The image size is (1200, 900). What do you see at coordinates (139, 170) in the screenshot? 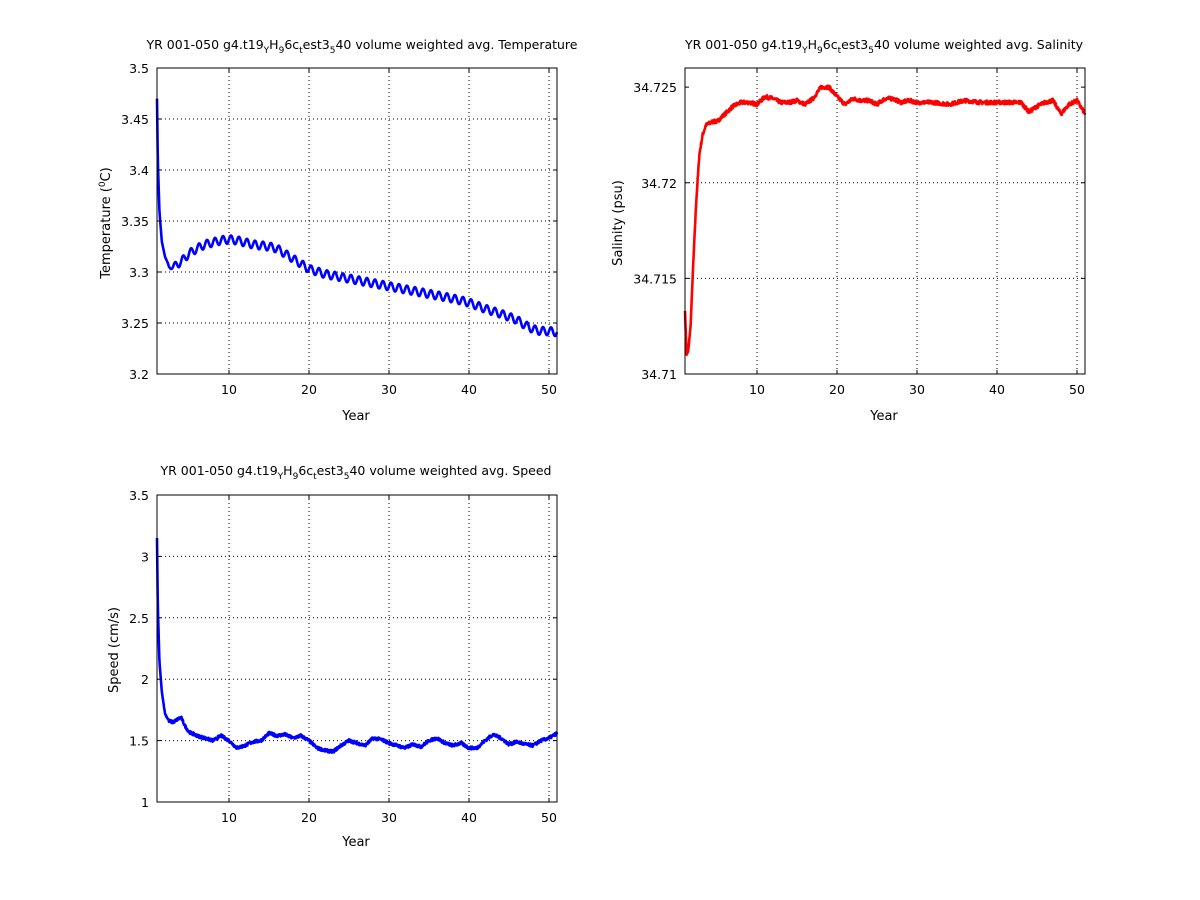
I see `temperature-ytick-label: 3.4` at bounding box center [139, 170].